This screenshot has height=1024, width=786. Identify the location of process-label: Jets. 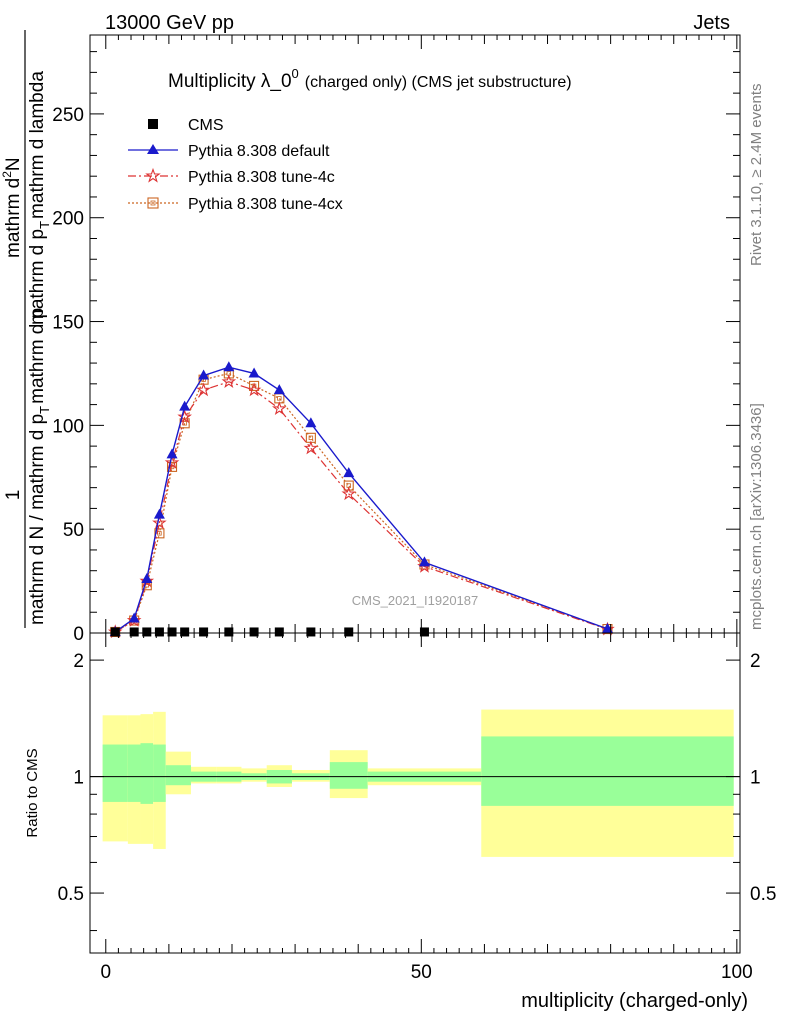
(711, 23).